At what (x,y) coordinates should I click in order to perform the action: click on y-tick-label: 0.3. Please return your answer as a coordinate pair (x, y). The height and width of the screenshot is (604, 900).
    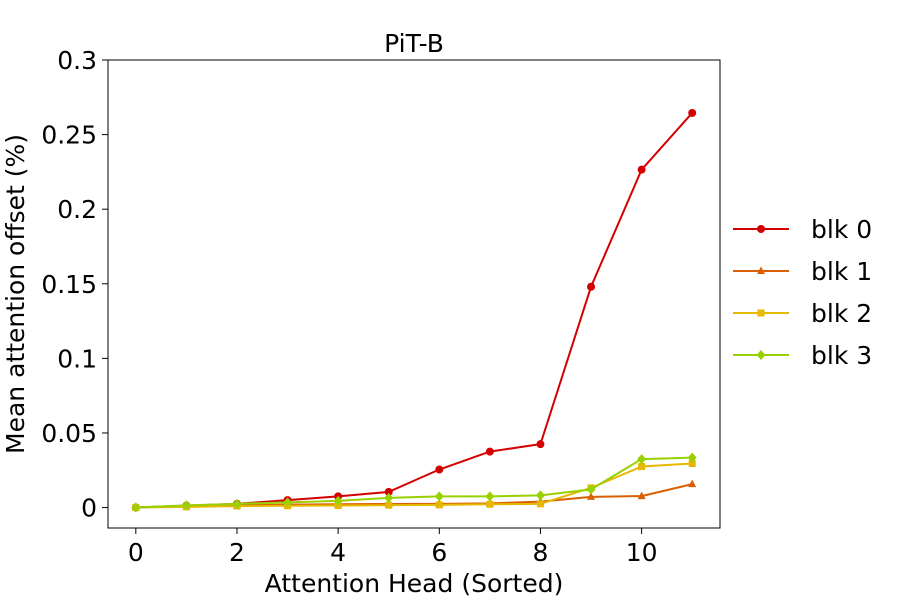
    Looking at the image, I should click on (77, 60).